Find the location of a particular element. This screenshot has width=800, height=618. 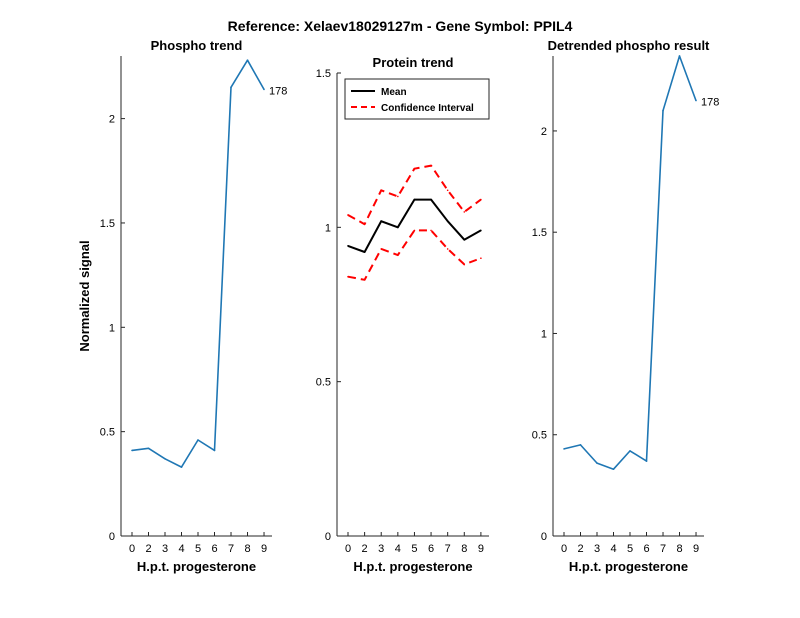

panel-title: Protein trend is located at coordinates (413, 62).